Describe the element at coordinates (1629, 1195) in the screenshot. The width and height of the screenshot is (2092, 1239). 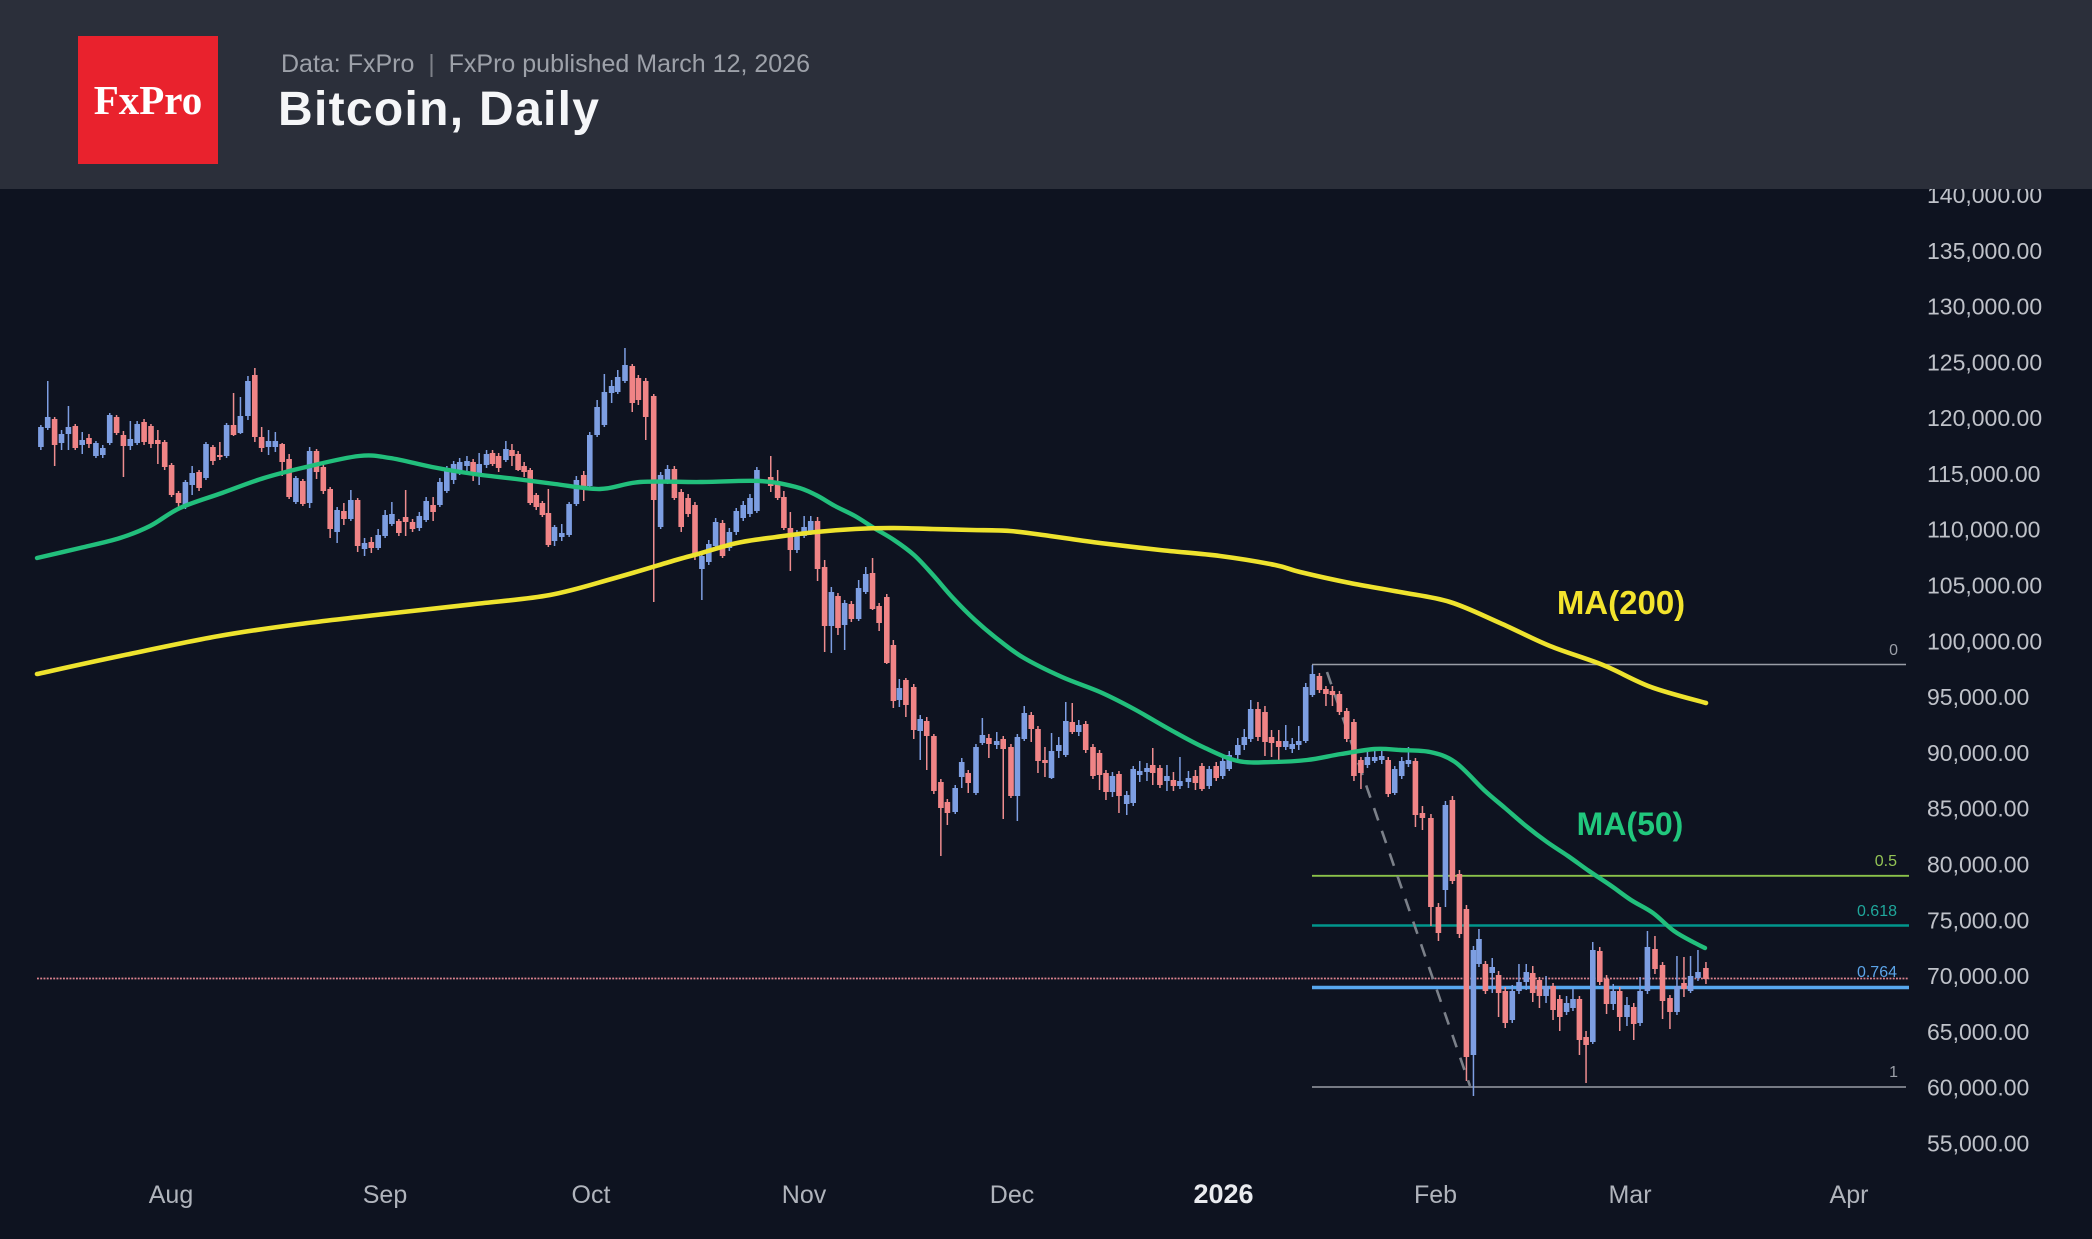
I see `svg-text: Mar` at that location.